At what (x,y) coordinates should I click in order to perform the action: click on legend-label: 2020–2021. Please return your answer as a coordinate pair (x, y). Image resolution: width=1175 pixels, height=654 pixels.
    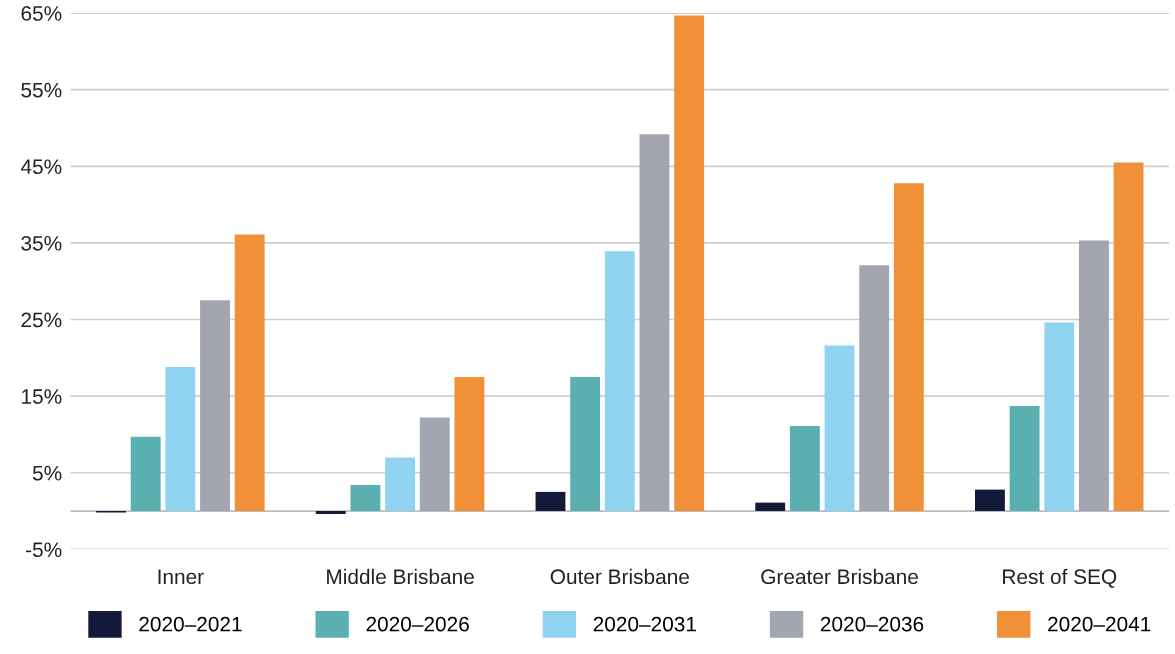
    Looking at the image, I should click on (190, 624).